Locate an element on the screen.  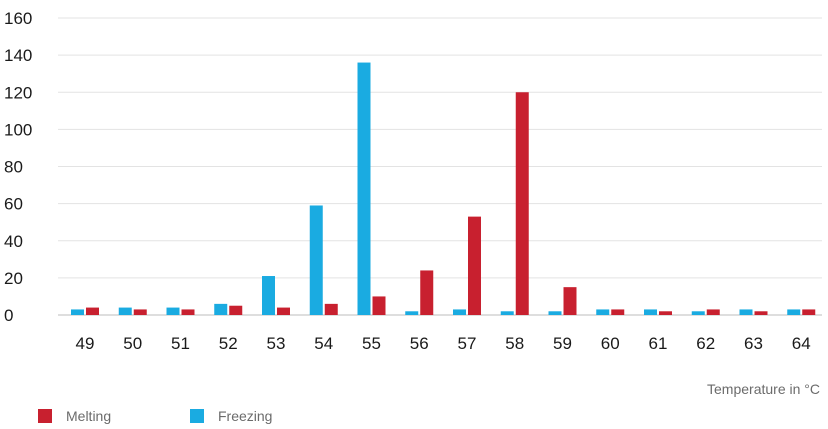
x-tick-label: 56 is located at coordinates (419, 343).